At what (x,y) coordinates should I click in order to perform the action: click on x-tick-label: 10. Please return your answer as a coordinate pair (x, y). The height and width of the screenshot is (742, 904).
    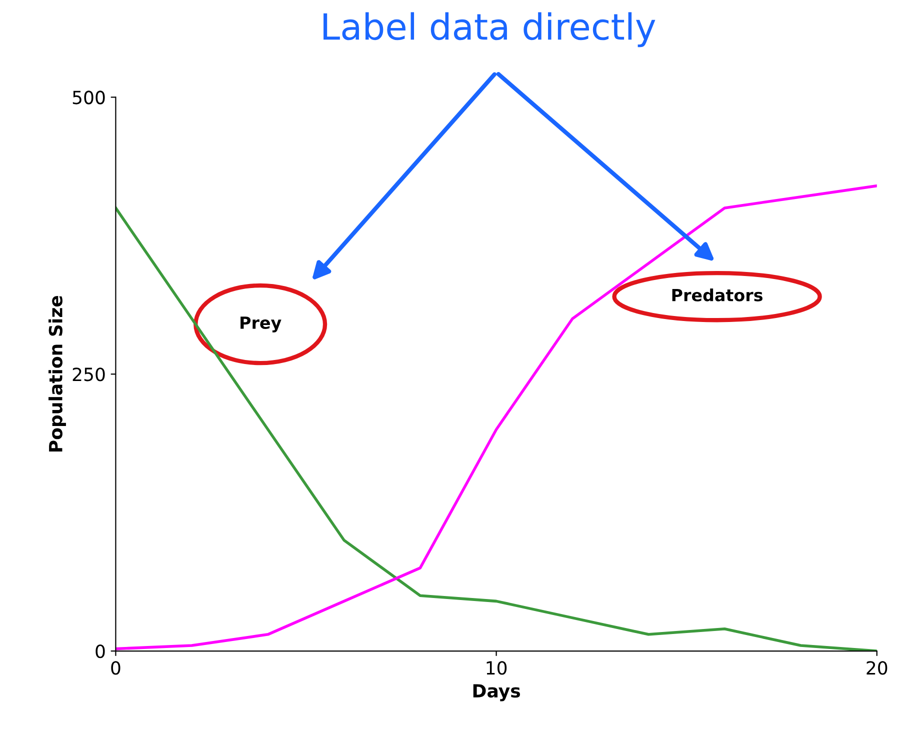
    Looking at the image, I should click on (496, 668).